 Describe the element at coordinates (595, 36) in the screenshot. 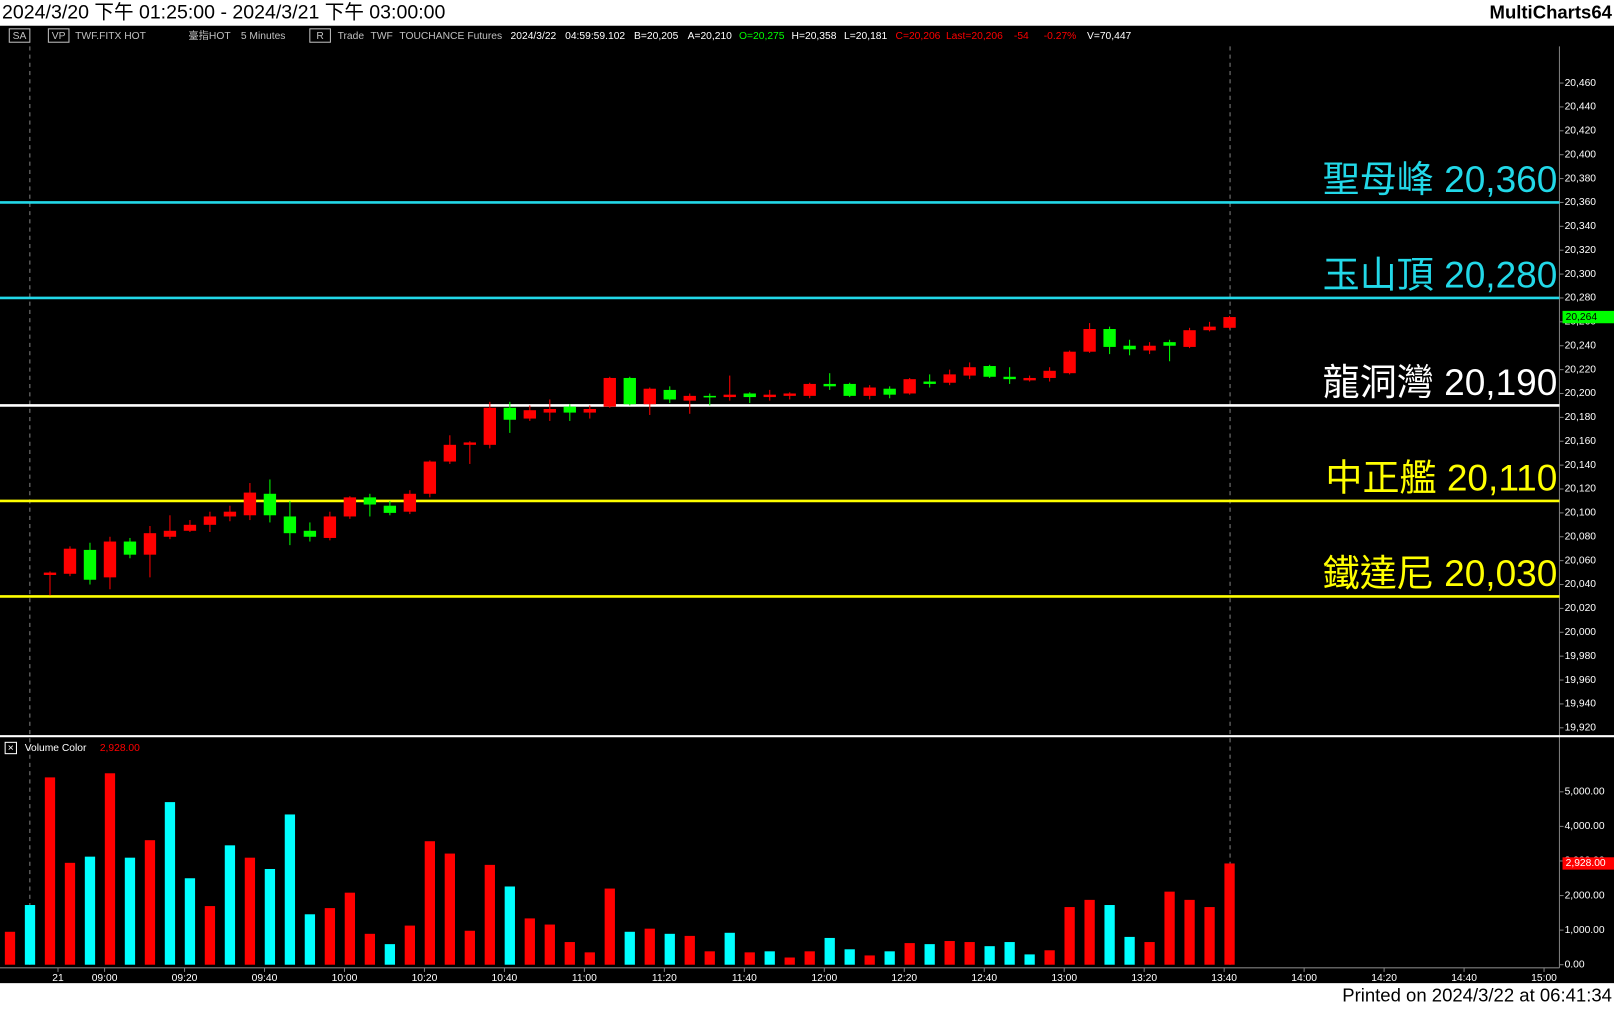

I see `toolbar-item: 04:59:59.102` at that location.